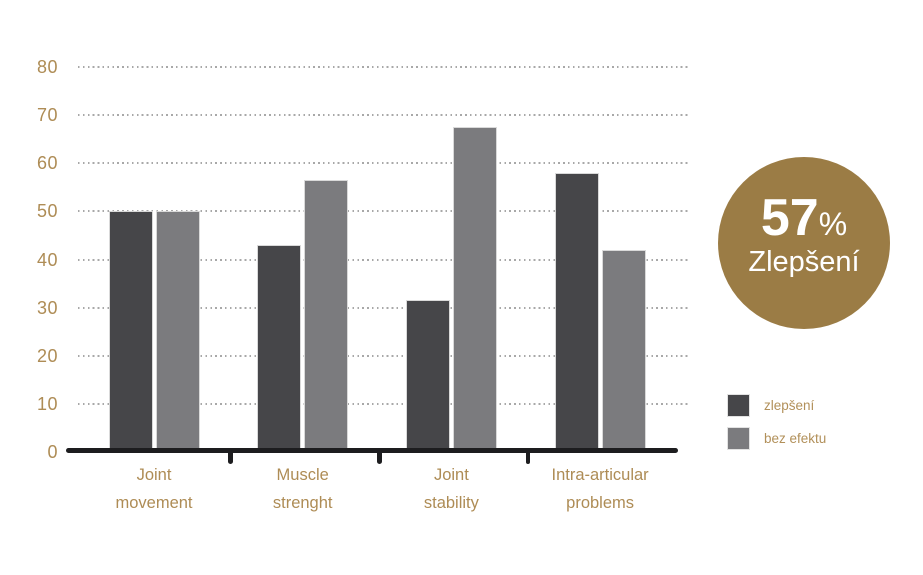 The image size is (923, 575). Describe the element at coordinates (47, 115) in the screenshot. I see `y-axis-tick-label: 70` at that location.